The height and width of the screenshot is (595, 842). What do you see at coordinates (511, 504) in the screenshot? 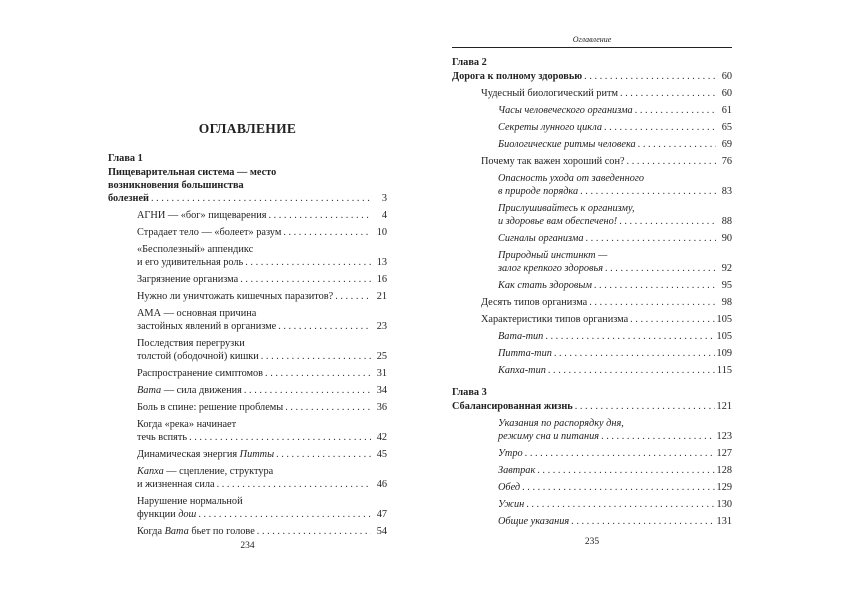
I see `entry-text: Ужин` at bounding box center [511, 504].